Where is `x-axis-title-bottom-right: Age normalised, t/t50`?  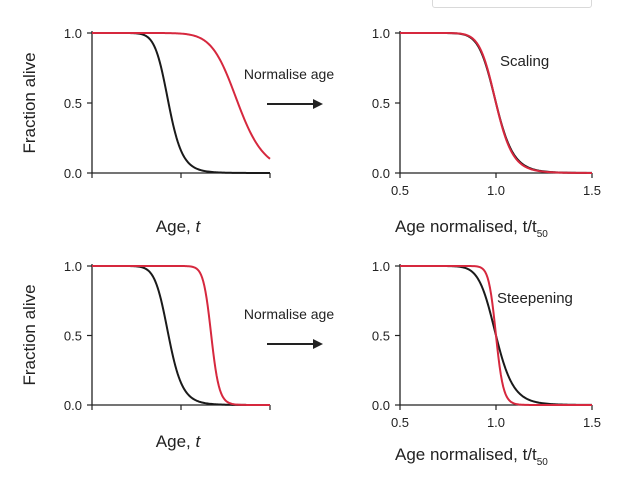
x-axis-title-bottom-right: Age normalised, t/t50 is located at coordinates (471, 456).